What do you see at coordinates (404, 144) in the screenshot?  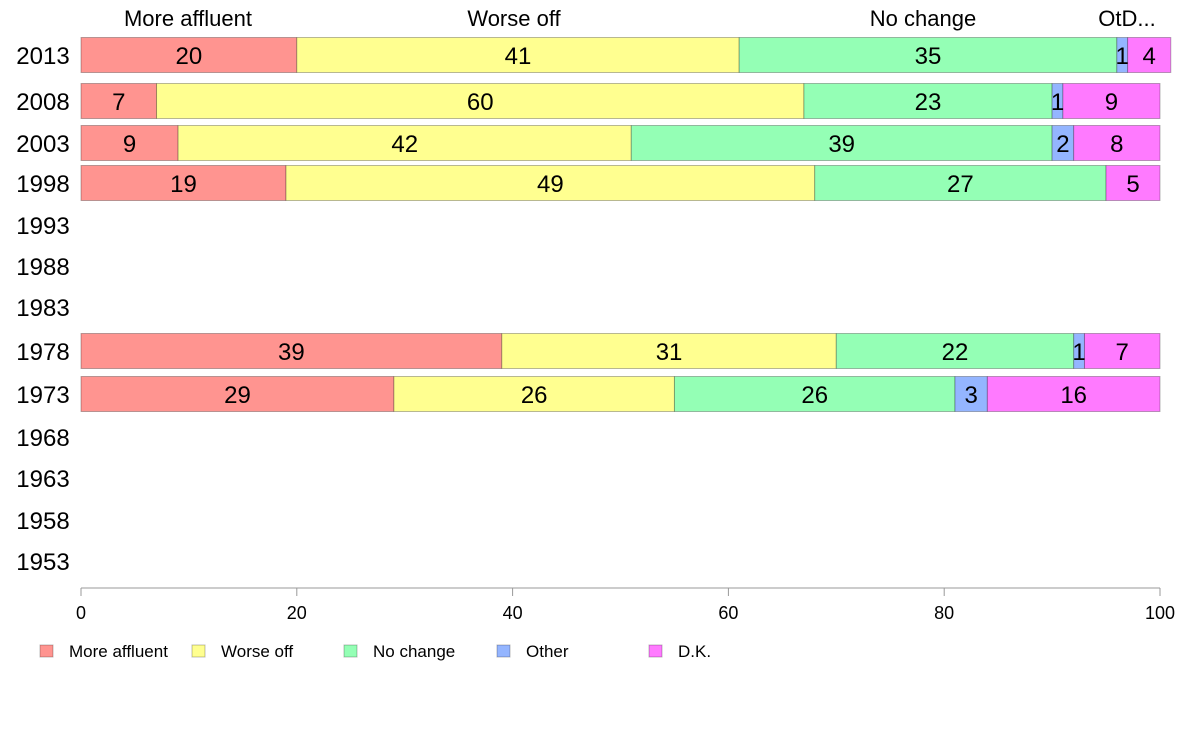 I see `bar-value-label: 42` at bounding box center [404, 144].